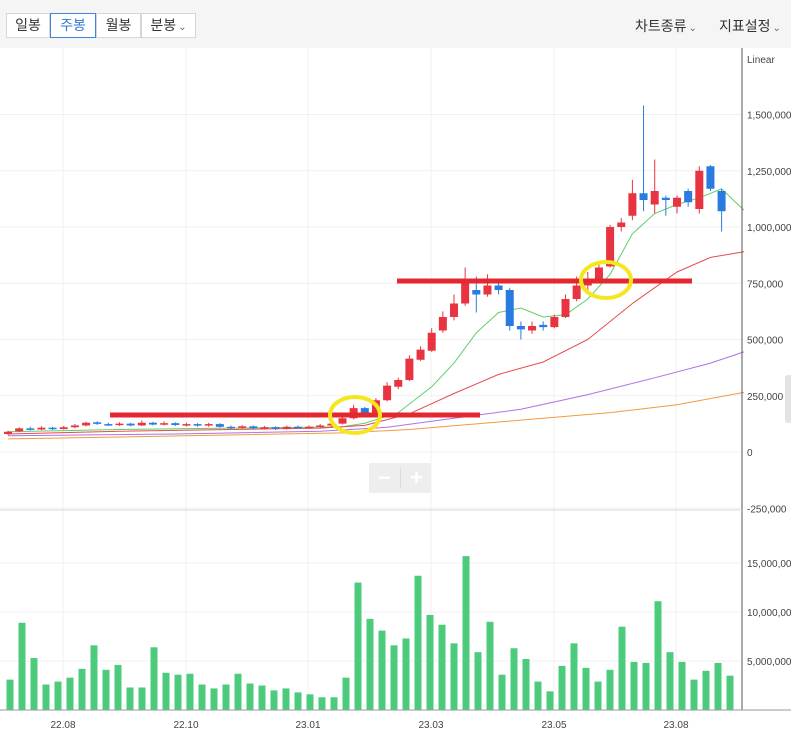  What do you see at coordinates (73, 25) in the screenshot?
I see `tab-weekly: 주봉` at bounding box center [73, 25].